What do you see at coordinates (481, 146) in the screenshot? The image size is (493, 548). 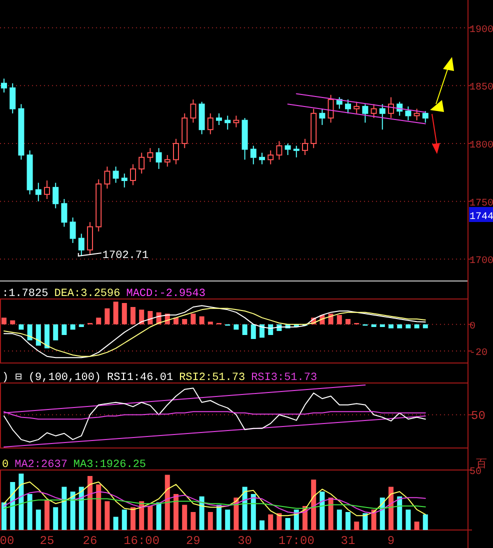 I see `y-tick-label: 1800` at bounding box center [481, 146].